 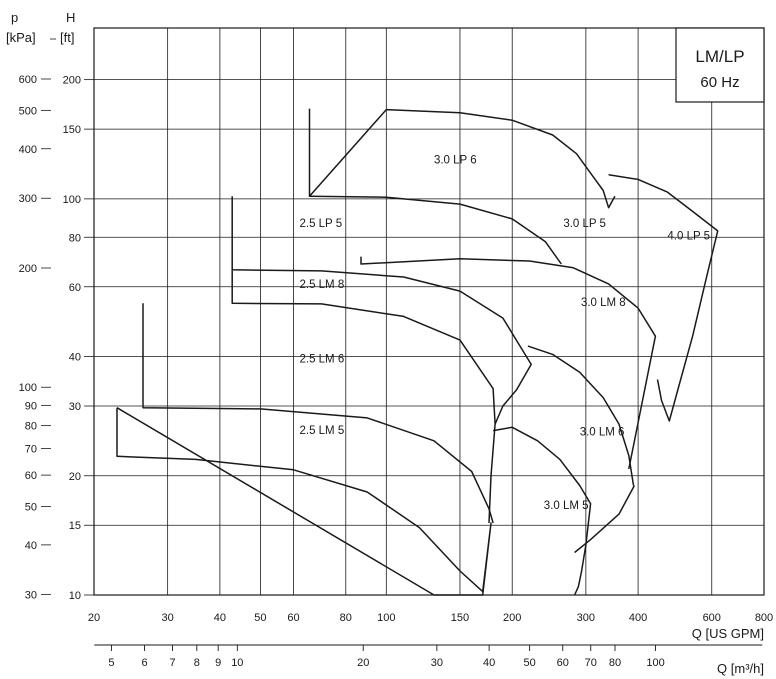 I want to click on x2-tick-label-10: 10, so click(x=237, y=663).